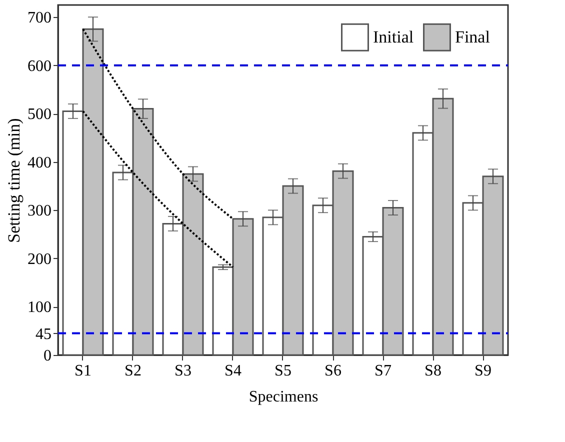 The width and height of the screenshot is (565, 442). Describe the element at coordinates (40, 163) in the screenshot. I see `y-tick-label: 400` at that location.